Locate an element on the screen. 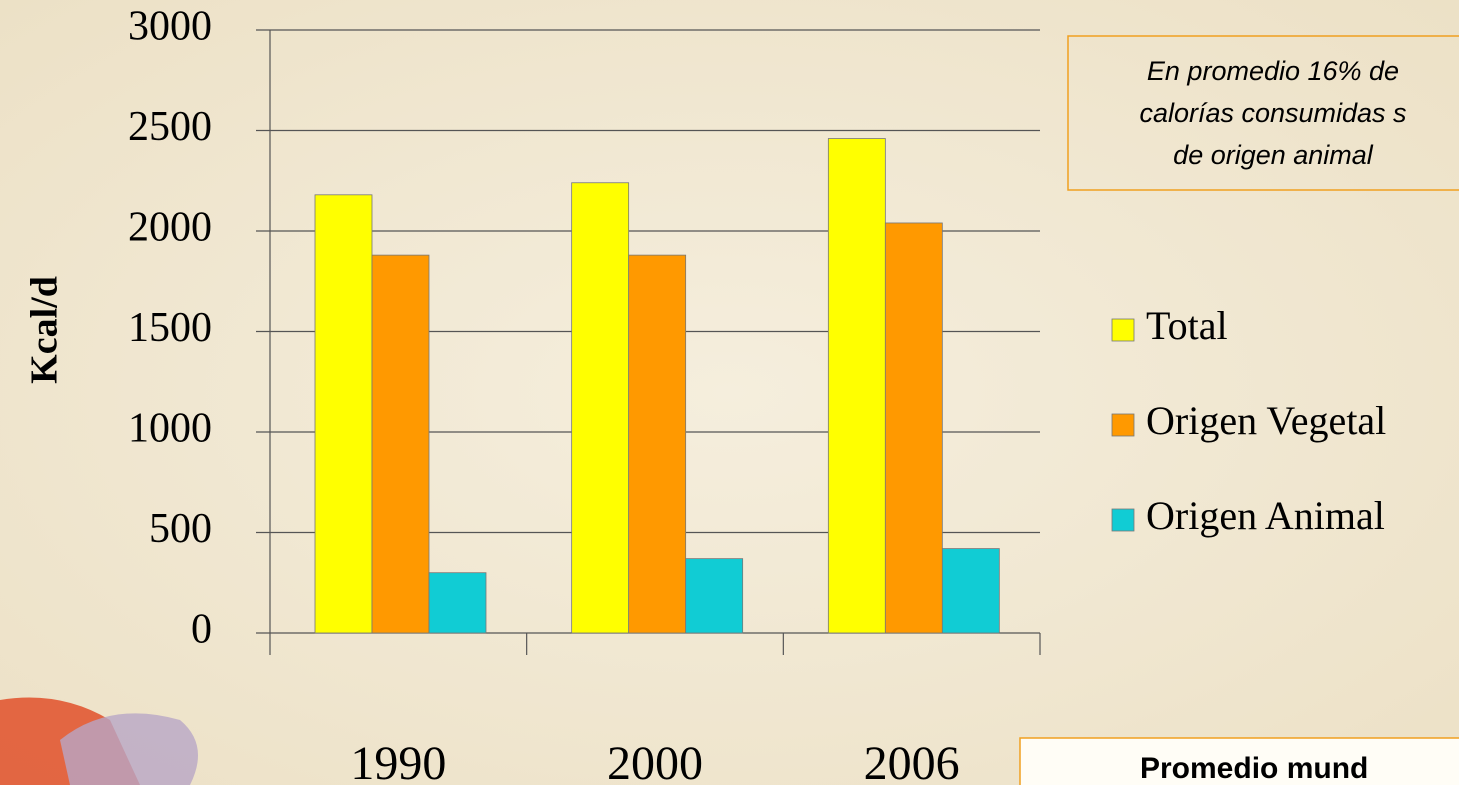 The image size is (1459, 785). footer-box is located at coordinates (1239, 761).